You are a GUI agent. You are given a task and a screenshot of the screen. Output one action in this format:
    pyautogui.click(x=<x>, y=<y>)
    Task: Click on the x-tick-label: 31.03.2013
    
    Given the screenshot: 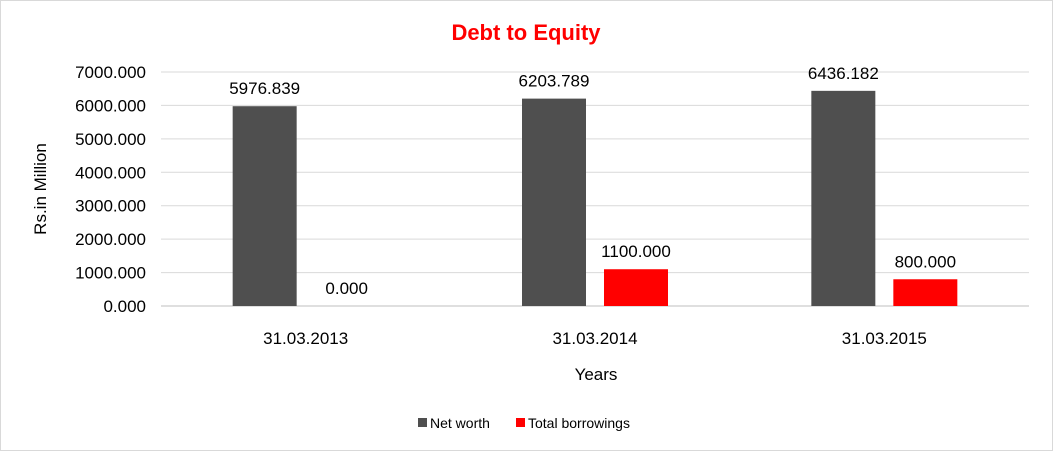 What is the action you would take?
    pyautogui.click(x=305, y=338)
    